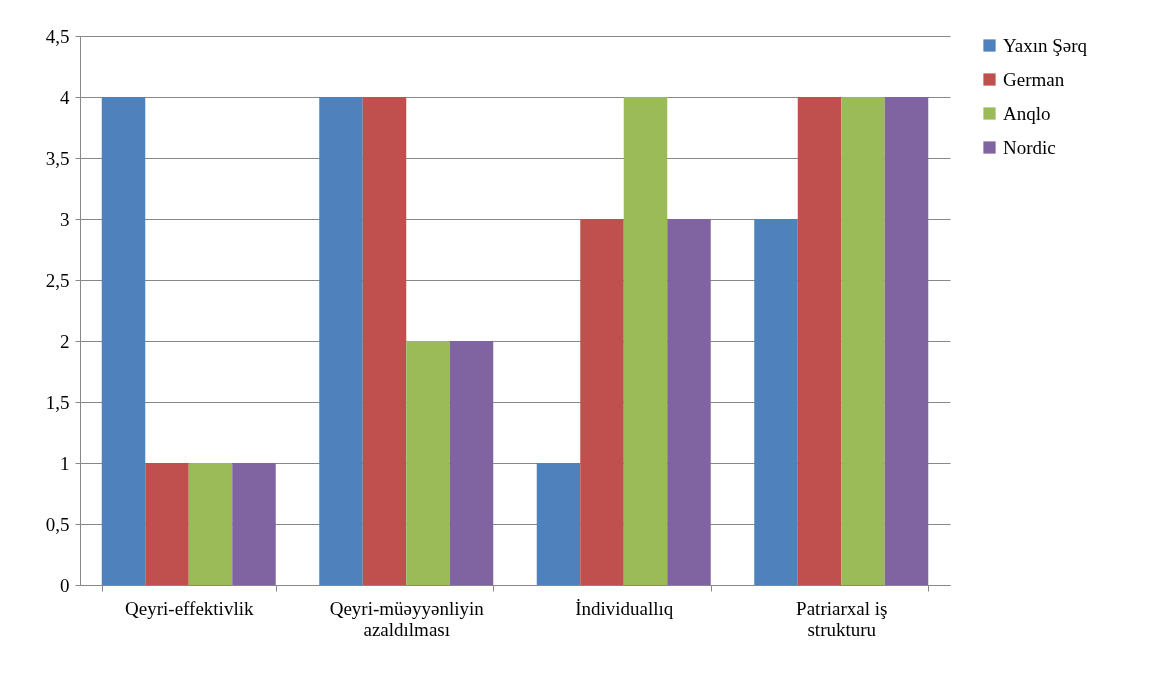  What do you see at coordinates (57, 280) in the screenshot?
I see `y-tick-label: 2,5` at bounding box center [57, 280].